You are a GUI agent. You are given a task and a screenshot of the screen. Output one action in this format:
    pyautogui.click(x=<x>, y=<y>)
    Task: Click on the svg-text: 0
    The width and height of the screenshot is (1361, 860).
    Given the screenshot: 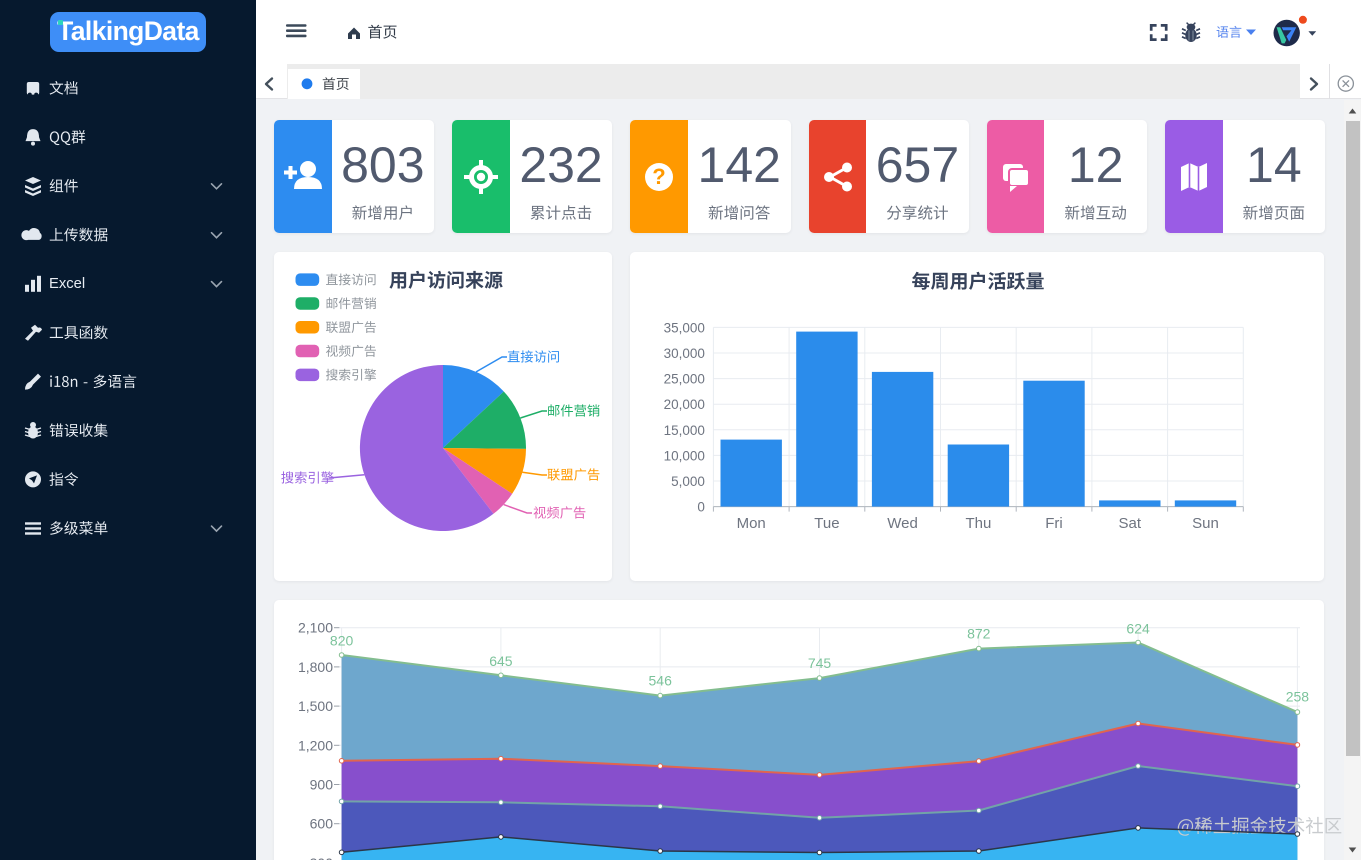 What is the action you would take?
    pyautogui.click(x=701, y=507)
    